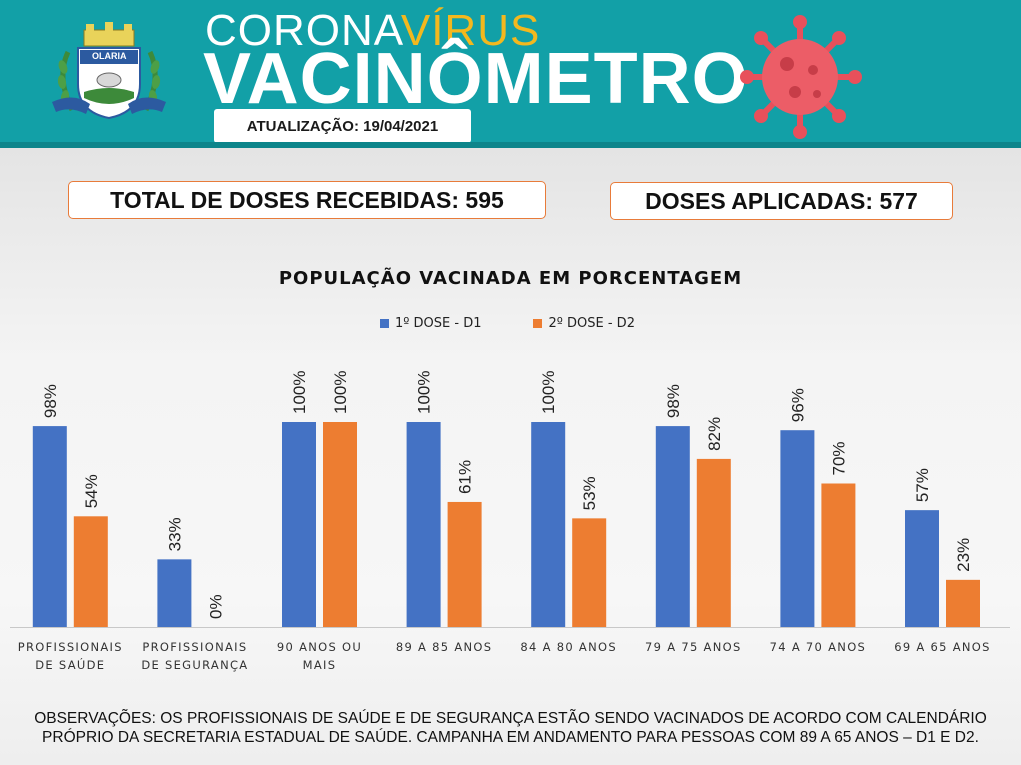  Describe the element at coordinates (476, 79) in the screenshot. I see `banner-title-main: VACINÔMETRO` at that location.